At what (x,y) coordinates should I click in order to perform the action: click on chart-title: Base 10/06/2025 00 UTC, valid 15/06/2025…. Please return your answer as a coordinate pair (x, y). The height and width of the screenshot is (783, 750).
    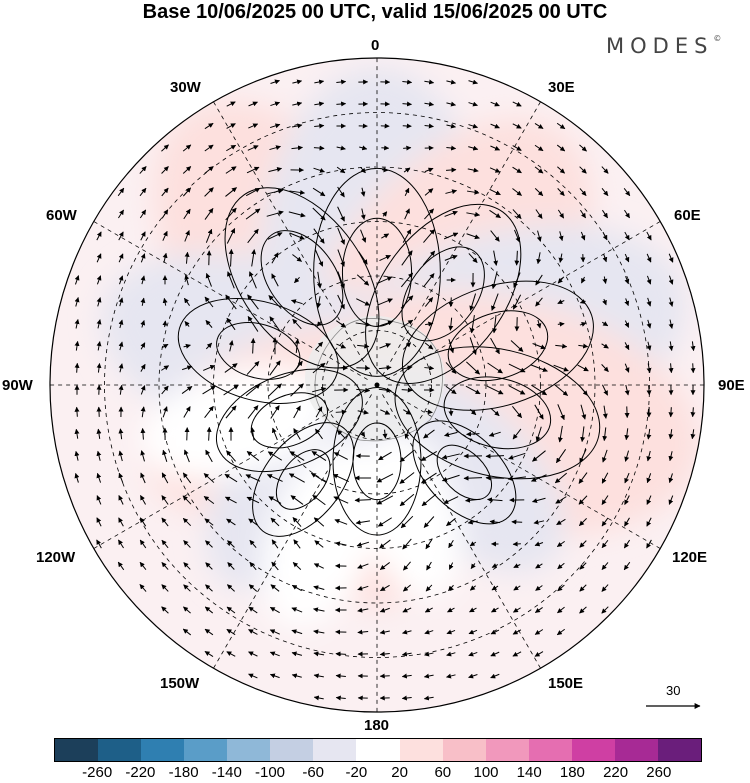
    Looking at the image, I should click on (375, 12).